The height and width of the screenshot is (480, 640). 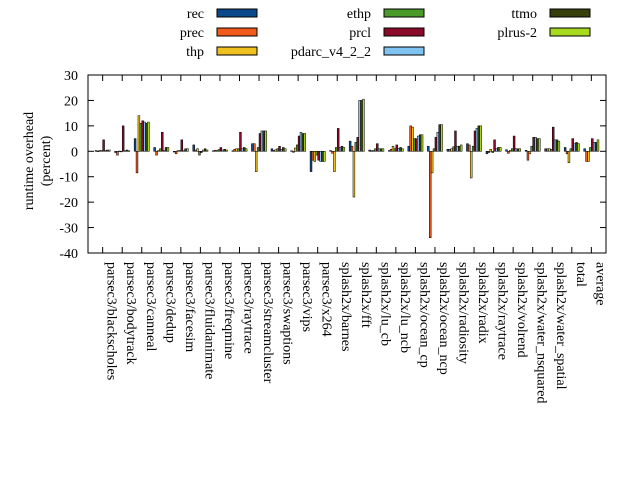 What do you see at coordinates (29, 161) in the screenshot?
I see `y-axis-title-line: runtime overhead` at bounding box center [29, 161].